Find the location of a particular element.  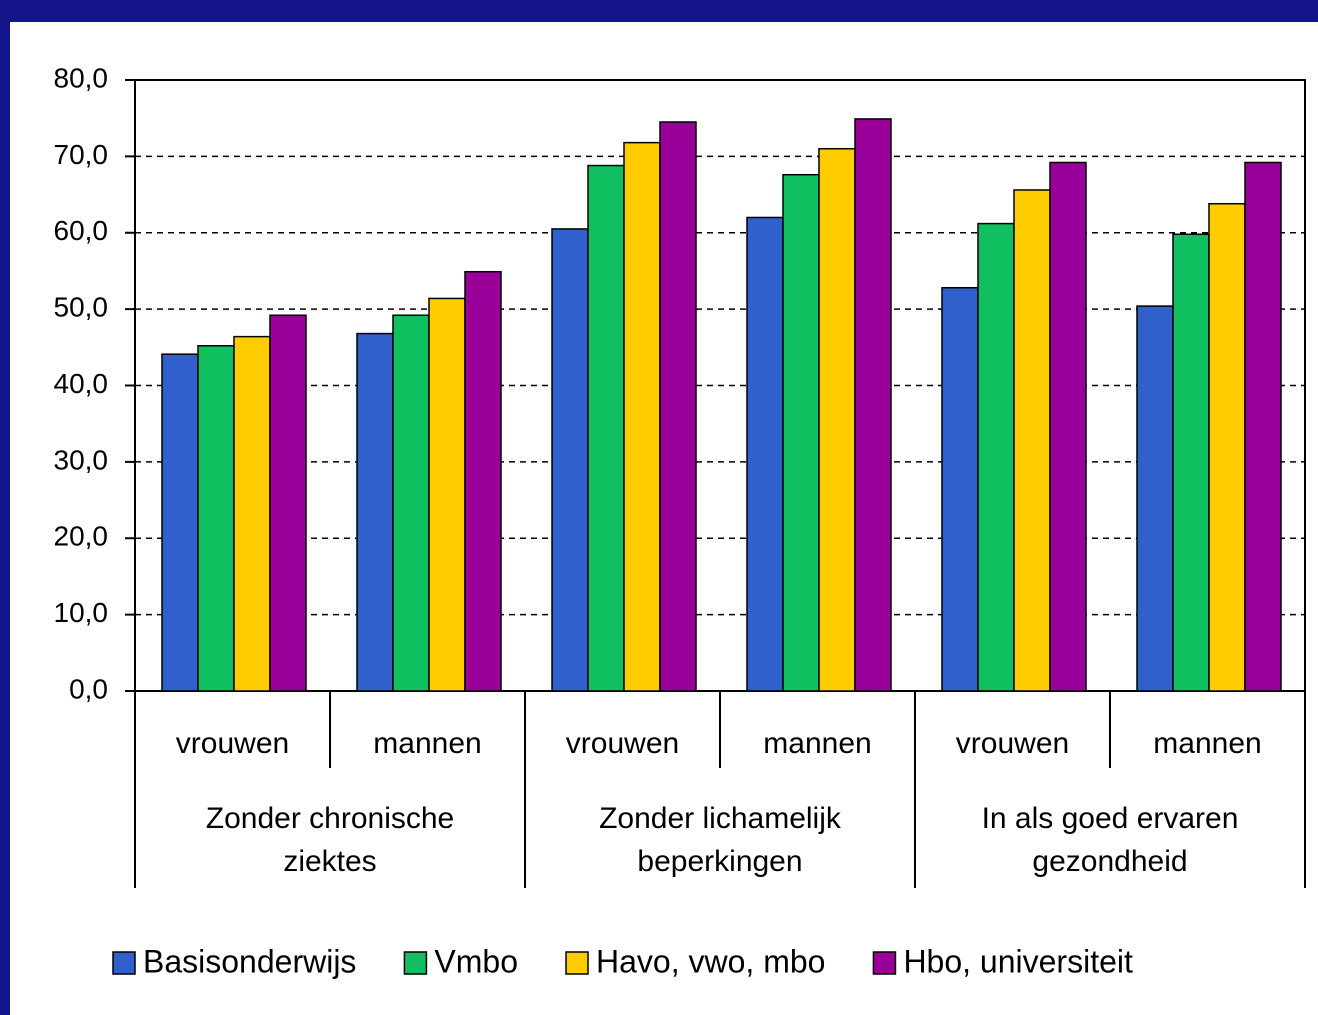

group-label: gezondheid is located at coordinates (1109, 861).